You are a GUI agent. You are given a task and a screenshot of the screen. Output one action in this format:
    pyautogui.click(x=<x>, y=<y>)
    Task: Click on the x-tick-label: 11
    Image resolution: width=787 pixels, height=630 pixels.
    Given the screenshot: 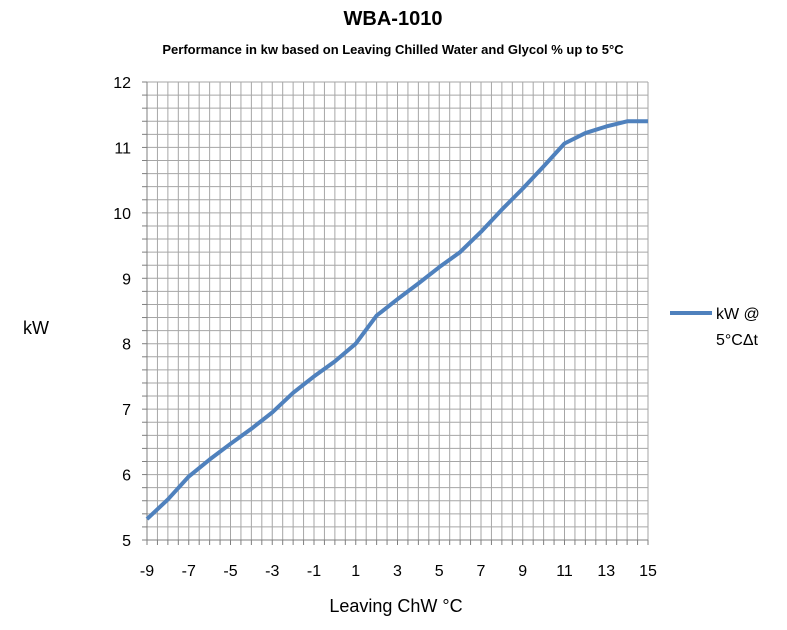 What is the action you would take?
    pyautogui.click(x=564, y=571)
    